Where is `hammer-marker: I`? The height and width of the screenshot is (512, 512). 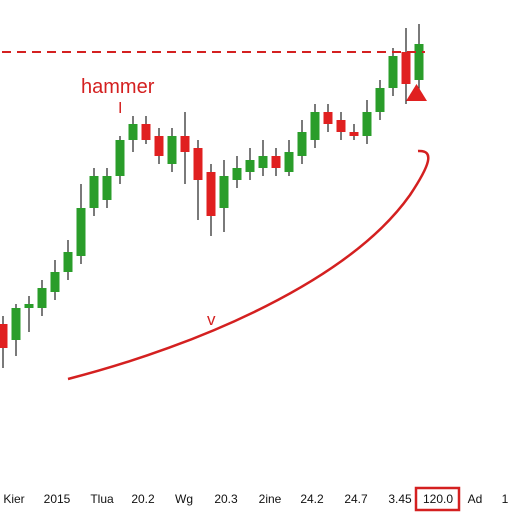
hammer-marker: I is located at coordinates (120, 108).